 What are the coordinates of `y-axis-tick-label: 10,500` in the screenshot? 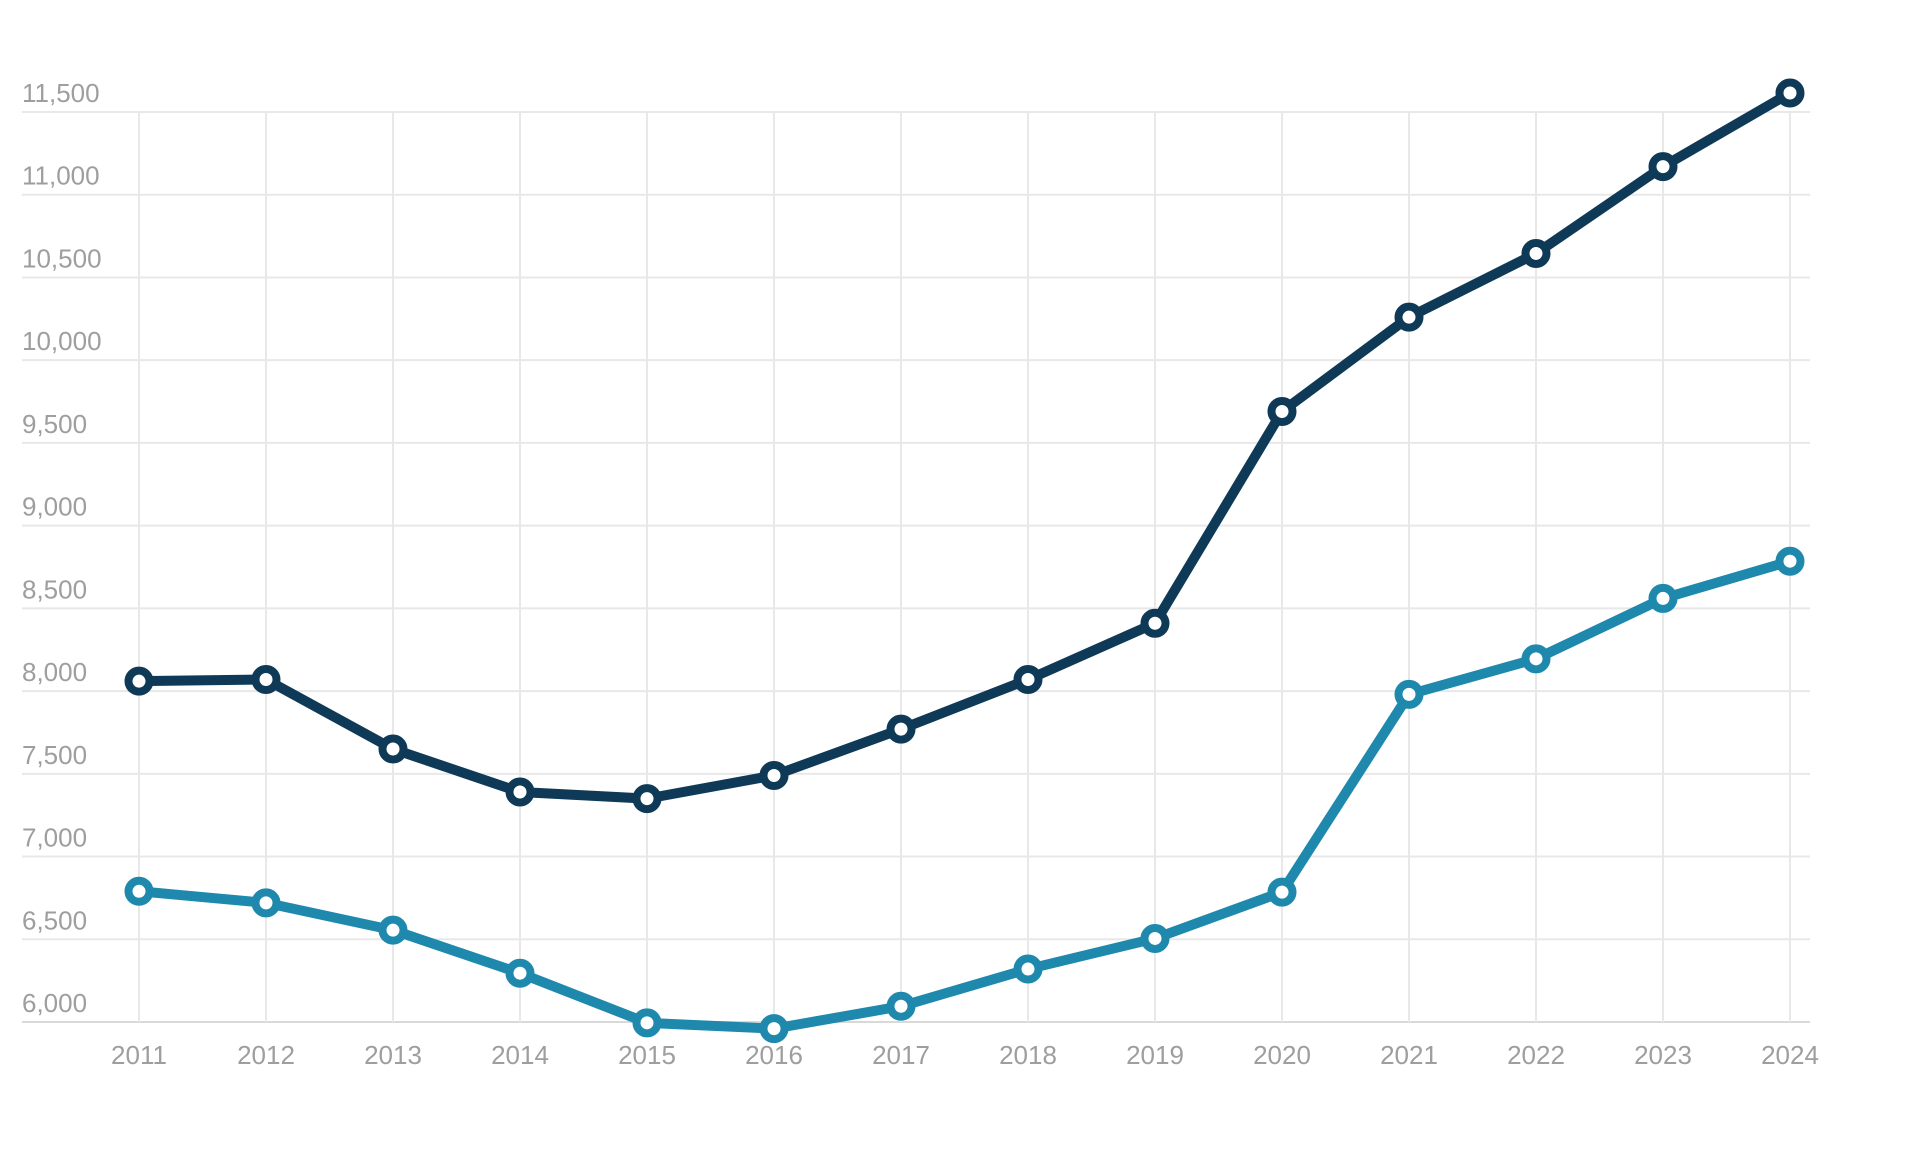 It's located at (62, 258).